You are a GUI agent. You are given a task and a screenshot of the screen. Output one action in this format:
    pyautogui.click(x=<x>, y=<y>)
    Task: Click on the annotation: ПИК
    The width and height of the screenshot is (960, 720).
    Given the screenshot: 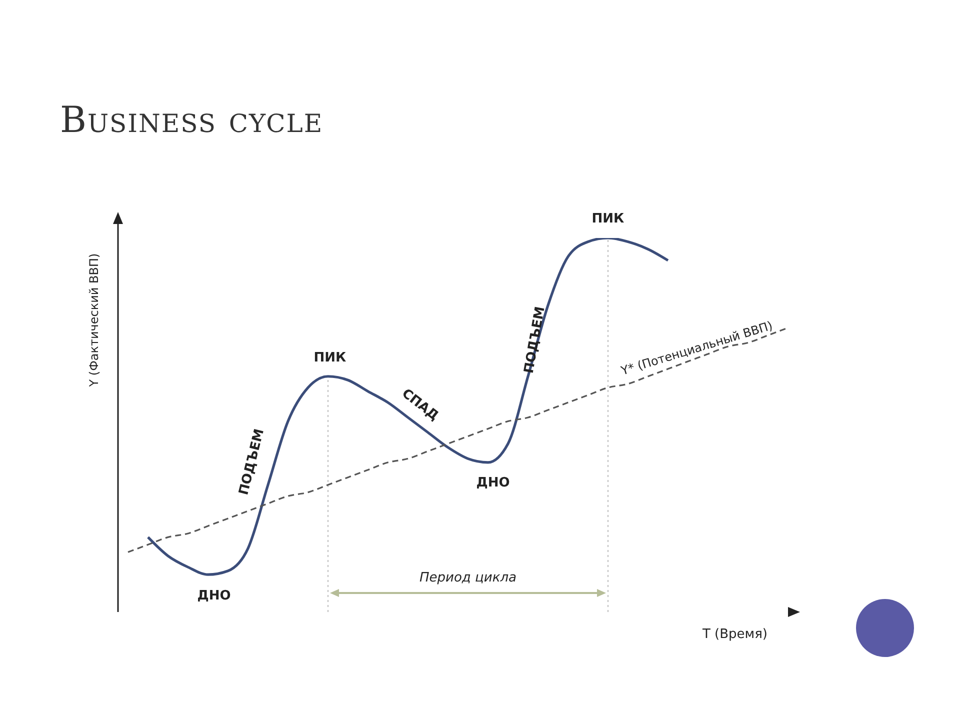 What is the action you would take?
    pyautogui.click(x=330, y=358)
    